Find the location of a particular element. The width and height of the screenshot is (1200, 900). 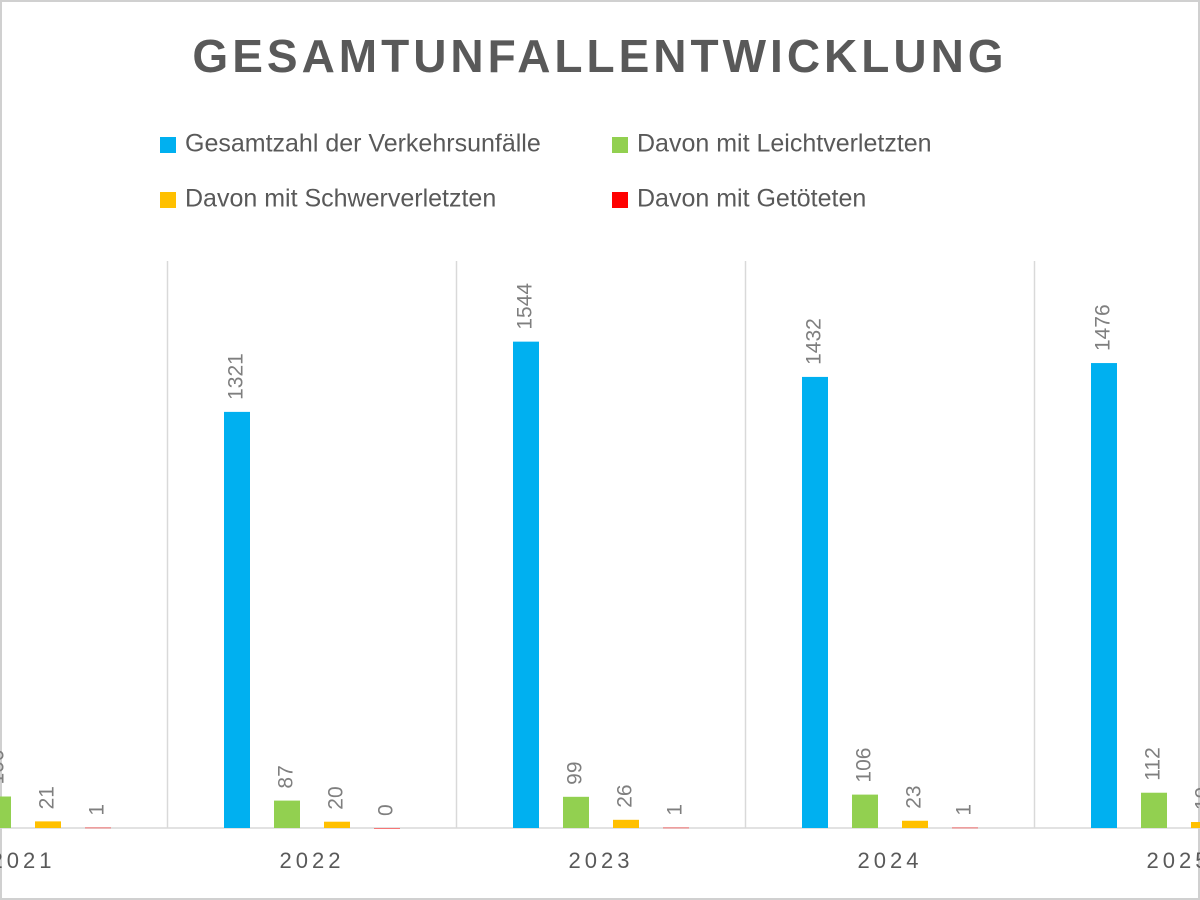

x-tick-label: 2022 is located at coordinates (312, 860).